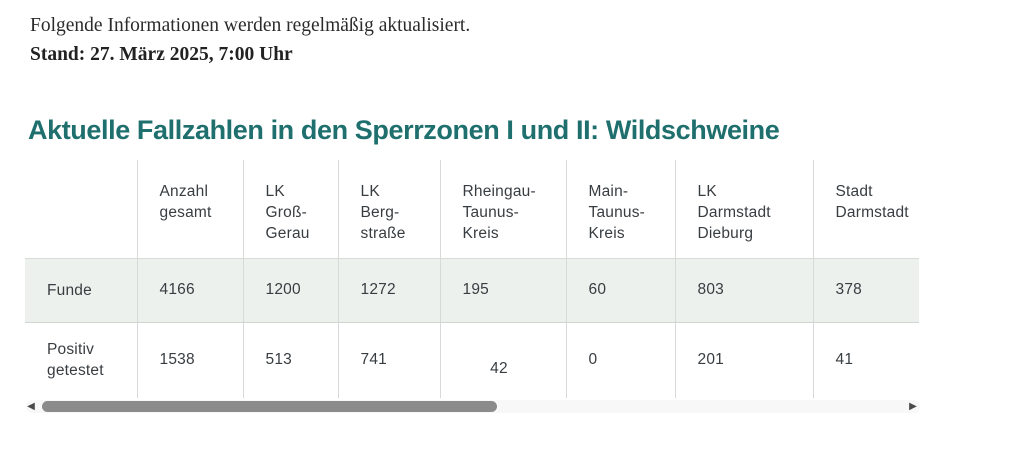 The width and height of the screenshot is (1024, 471). I want to click on col-header-main-taunus-kreis: Main- Taunus- Kreis, so click(620, 209).